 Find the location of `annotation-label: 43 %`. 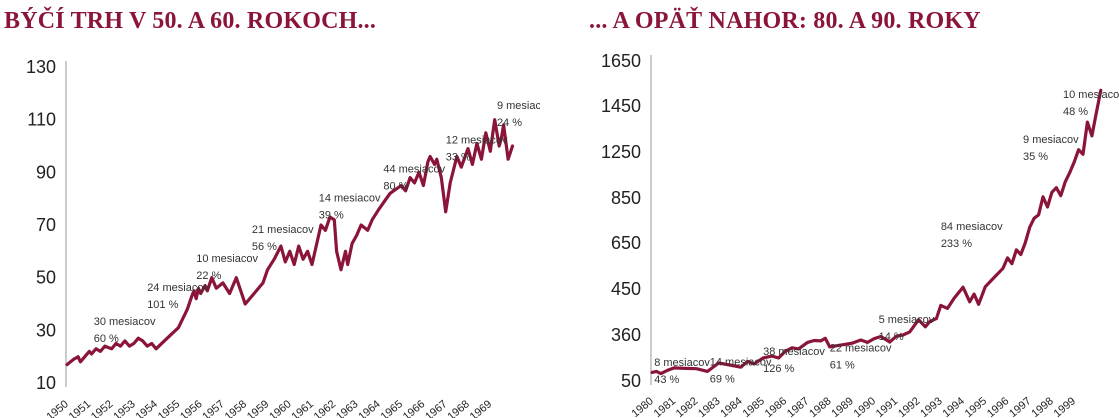

annotation-label: 43 % is located at coordinates (666, 380).